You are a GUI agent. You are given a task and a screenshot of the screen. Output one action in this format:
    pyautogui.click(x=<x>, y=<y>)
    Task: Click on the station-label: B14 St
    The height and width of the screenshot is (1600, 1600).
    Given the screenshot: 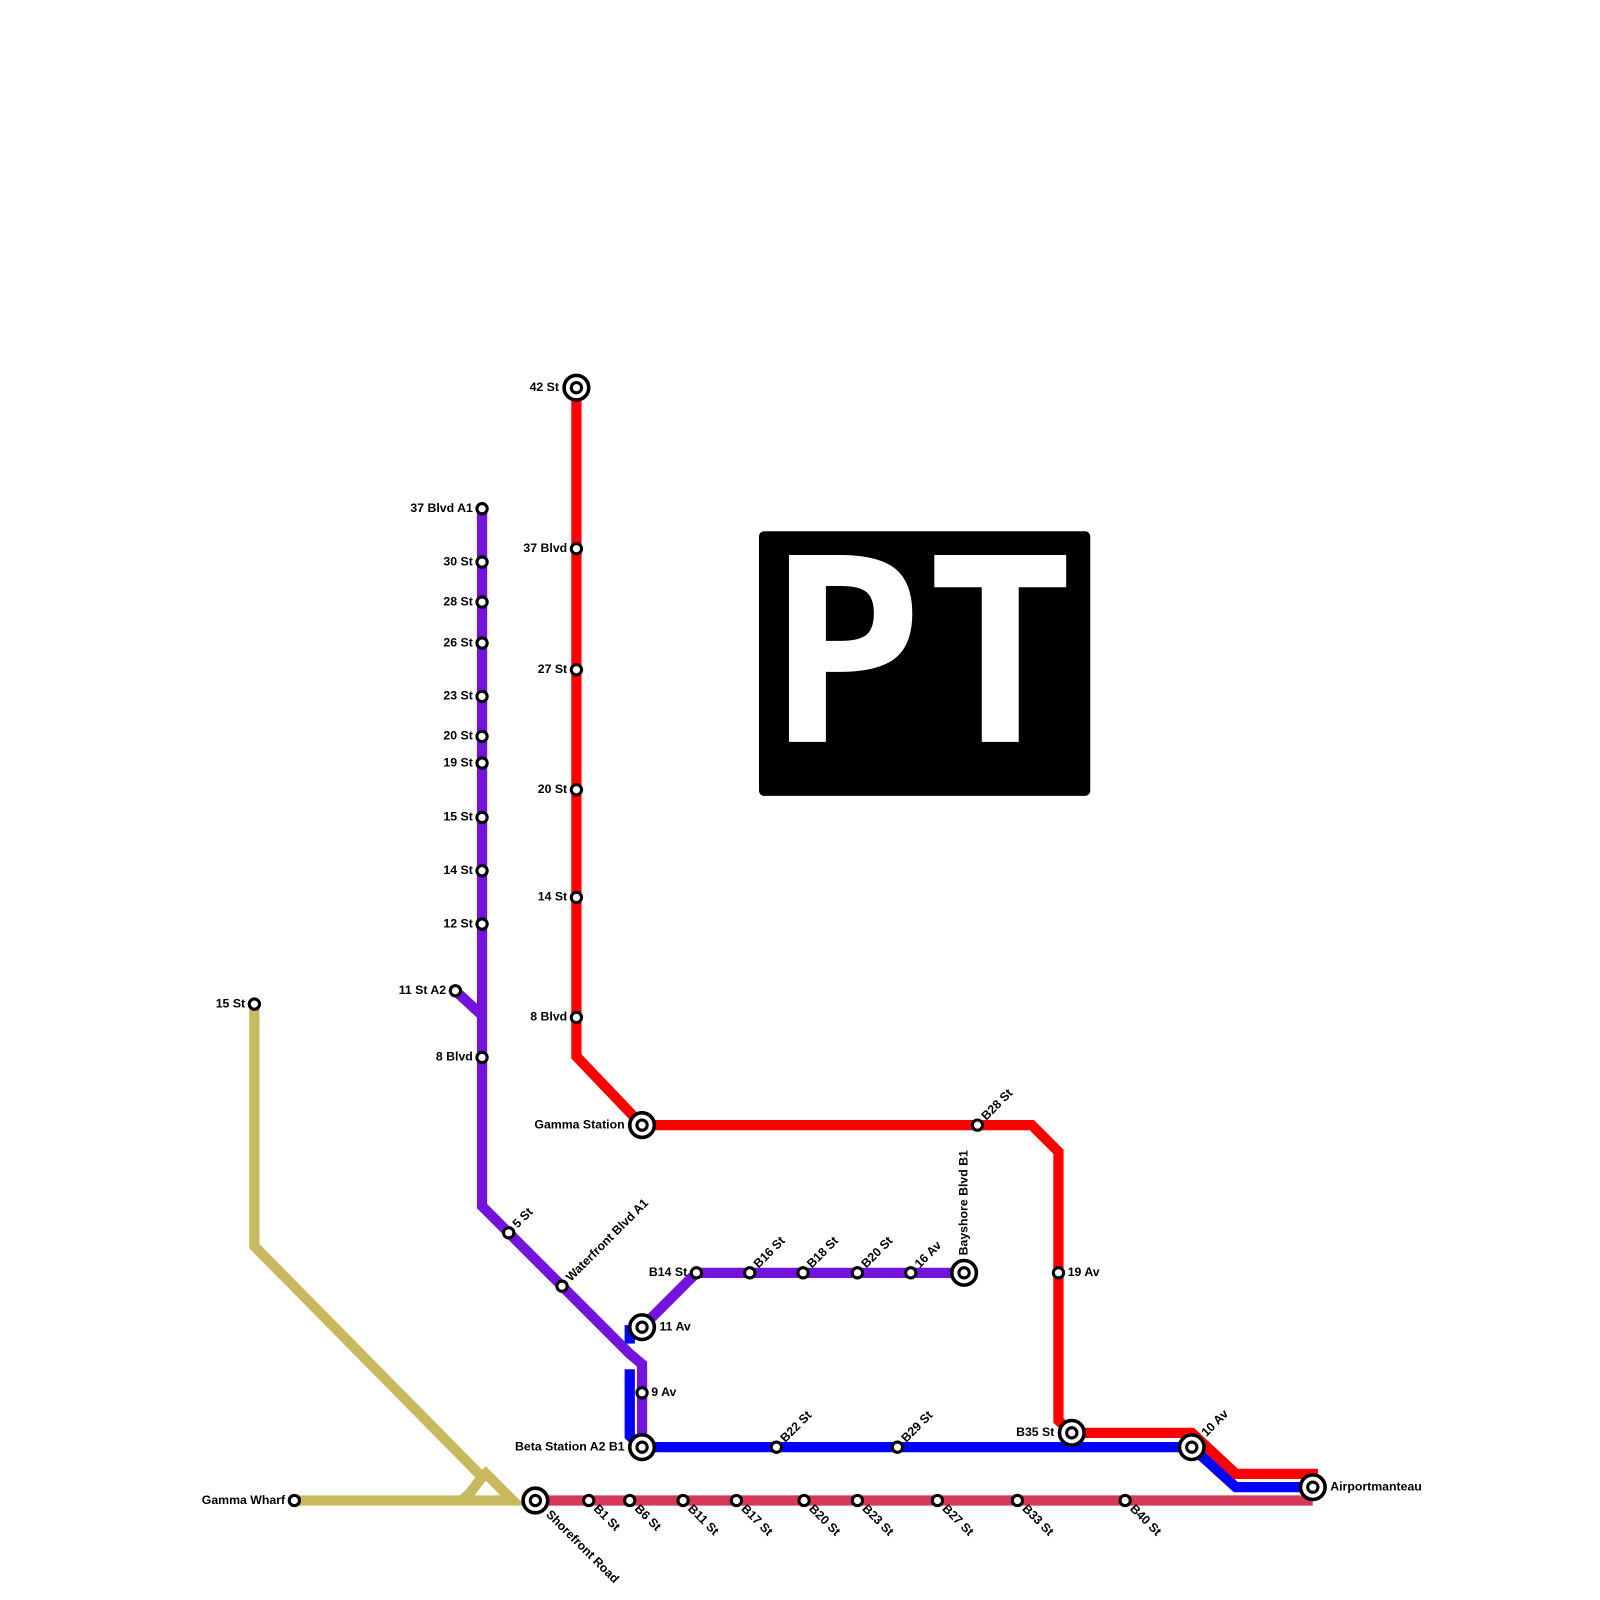 What is the action you would take?
    pyautogui.click(x=668, y=1272)
    